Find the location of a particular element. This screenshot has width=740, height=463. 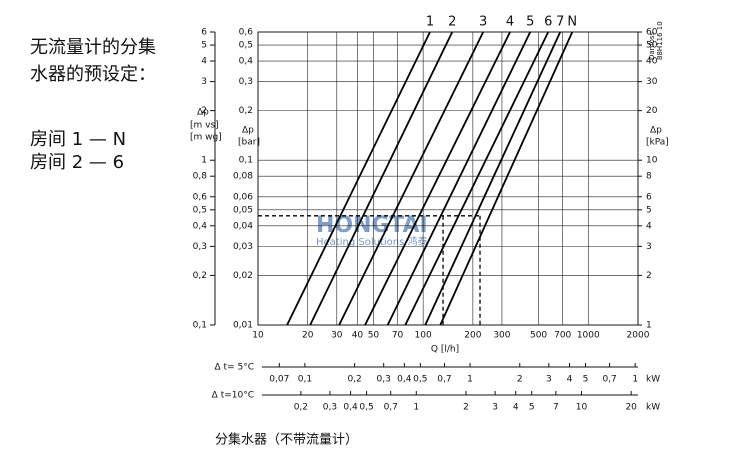

y2-axis-title: [m wg] is located at coordinates (206, 138).